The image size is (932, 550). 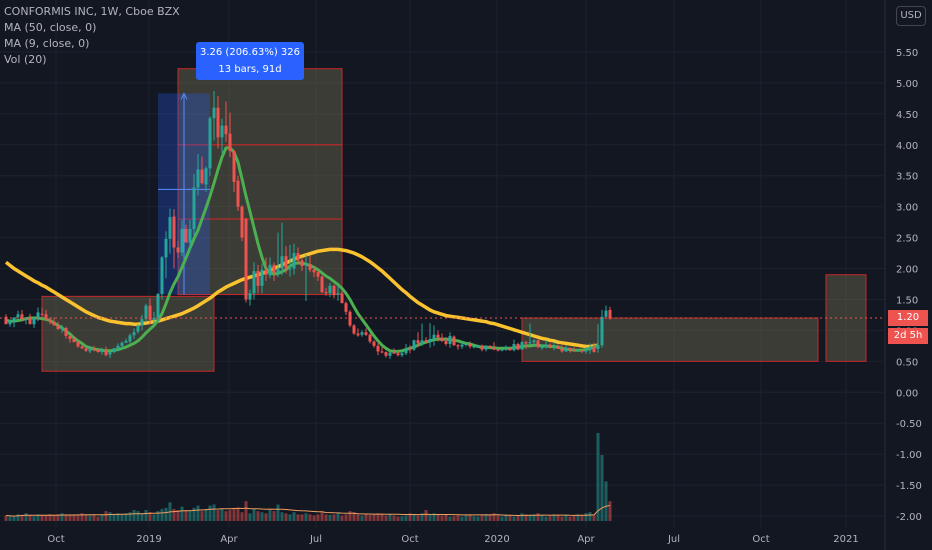 What do you see at coordinates (25, 59) in the screenshot?
I see `volume-legend: Vol (20)` at bounding box center [25, 59].